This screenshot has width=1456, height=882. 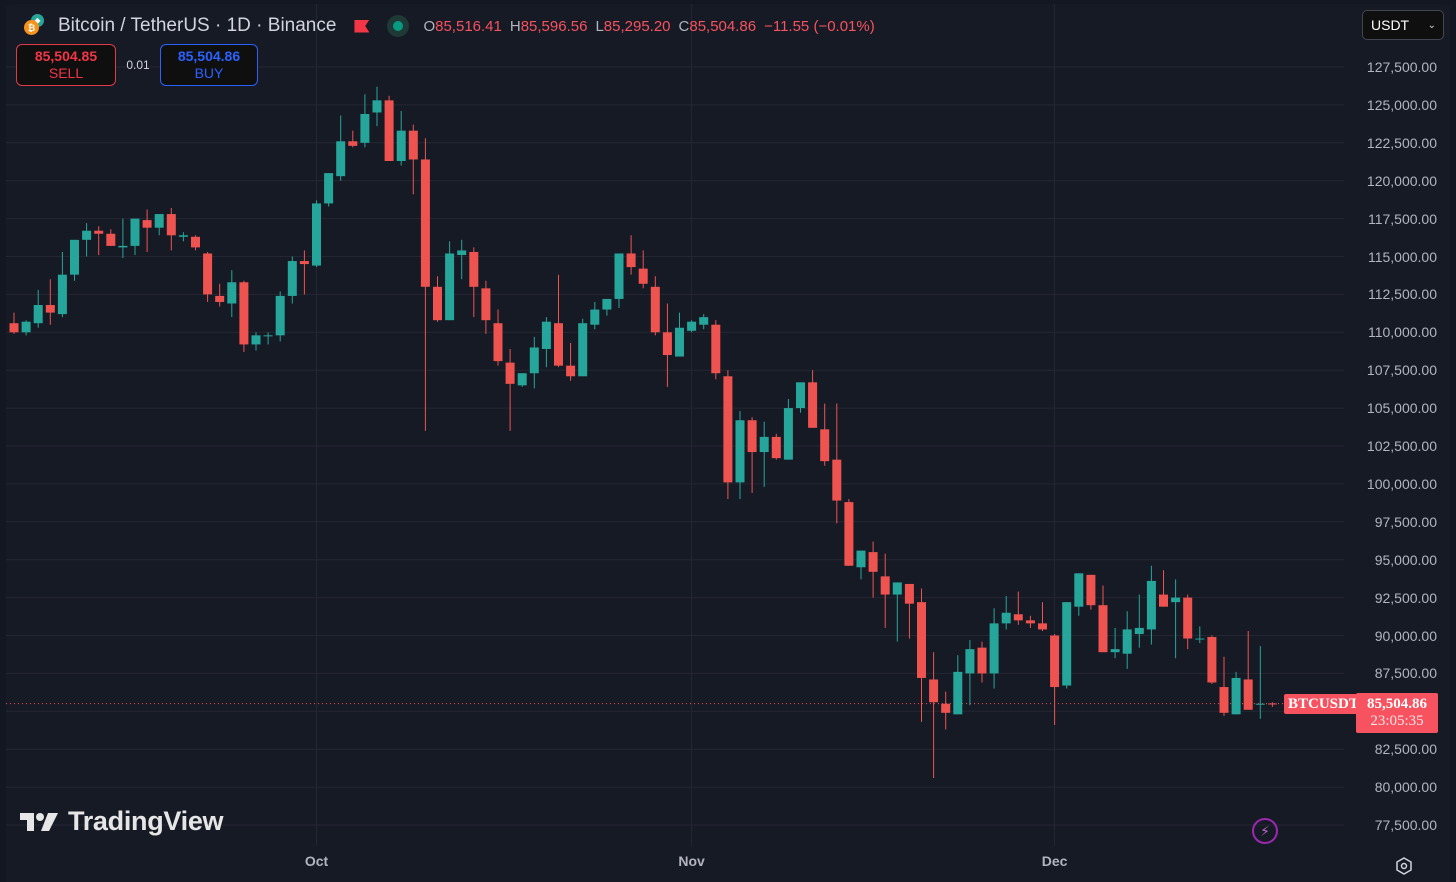 What do you see at coordinates (1323, 704) in the screenshot?
I see `symbol-price-tag: BTCUSDT` at bounding box center [1323, 704].